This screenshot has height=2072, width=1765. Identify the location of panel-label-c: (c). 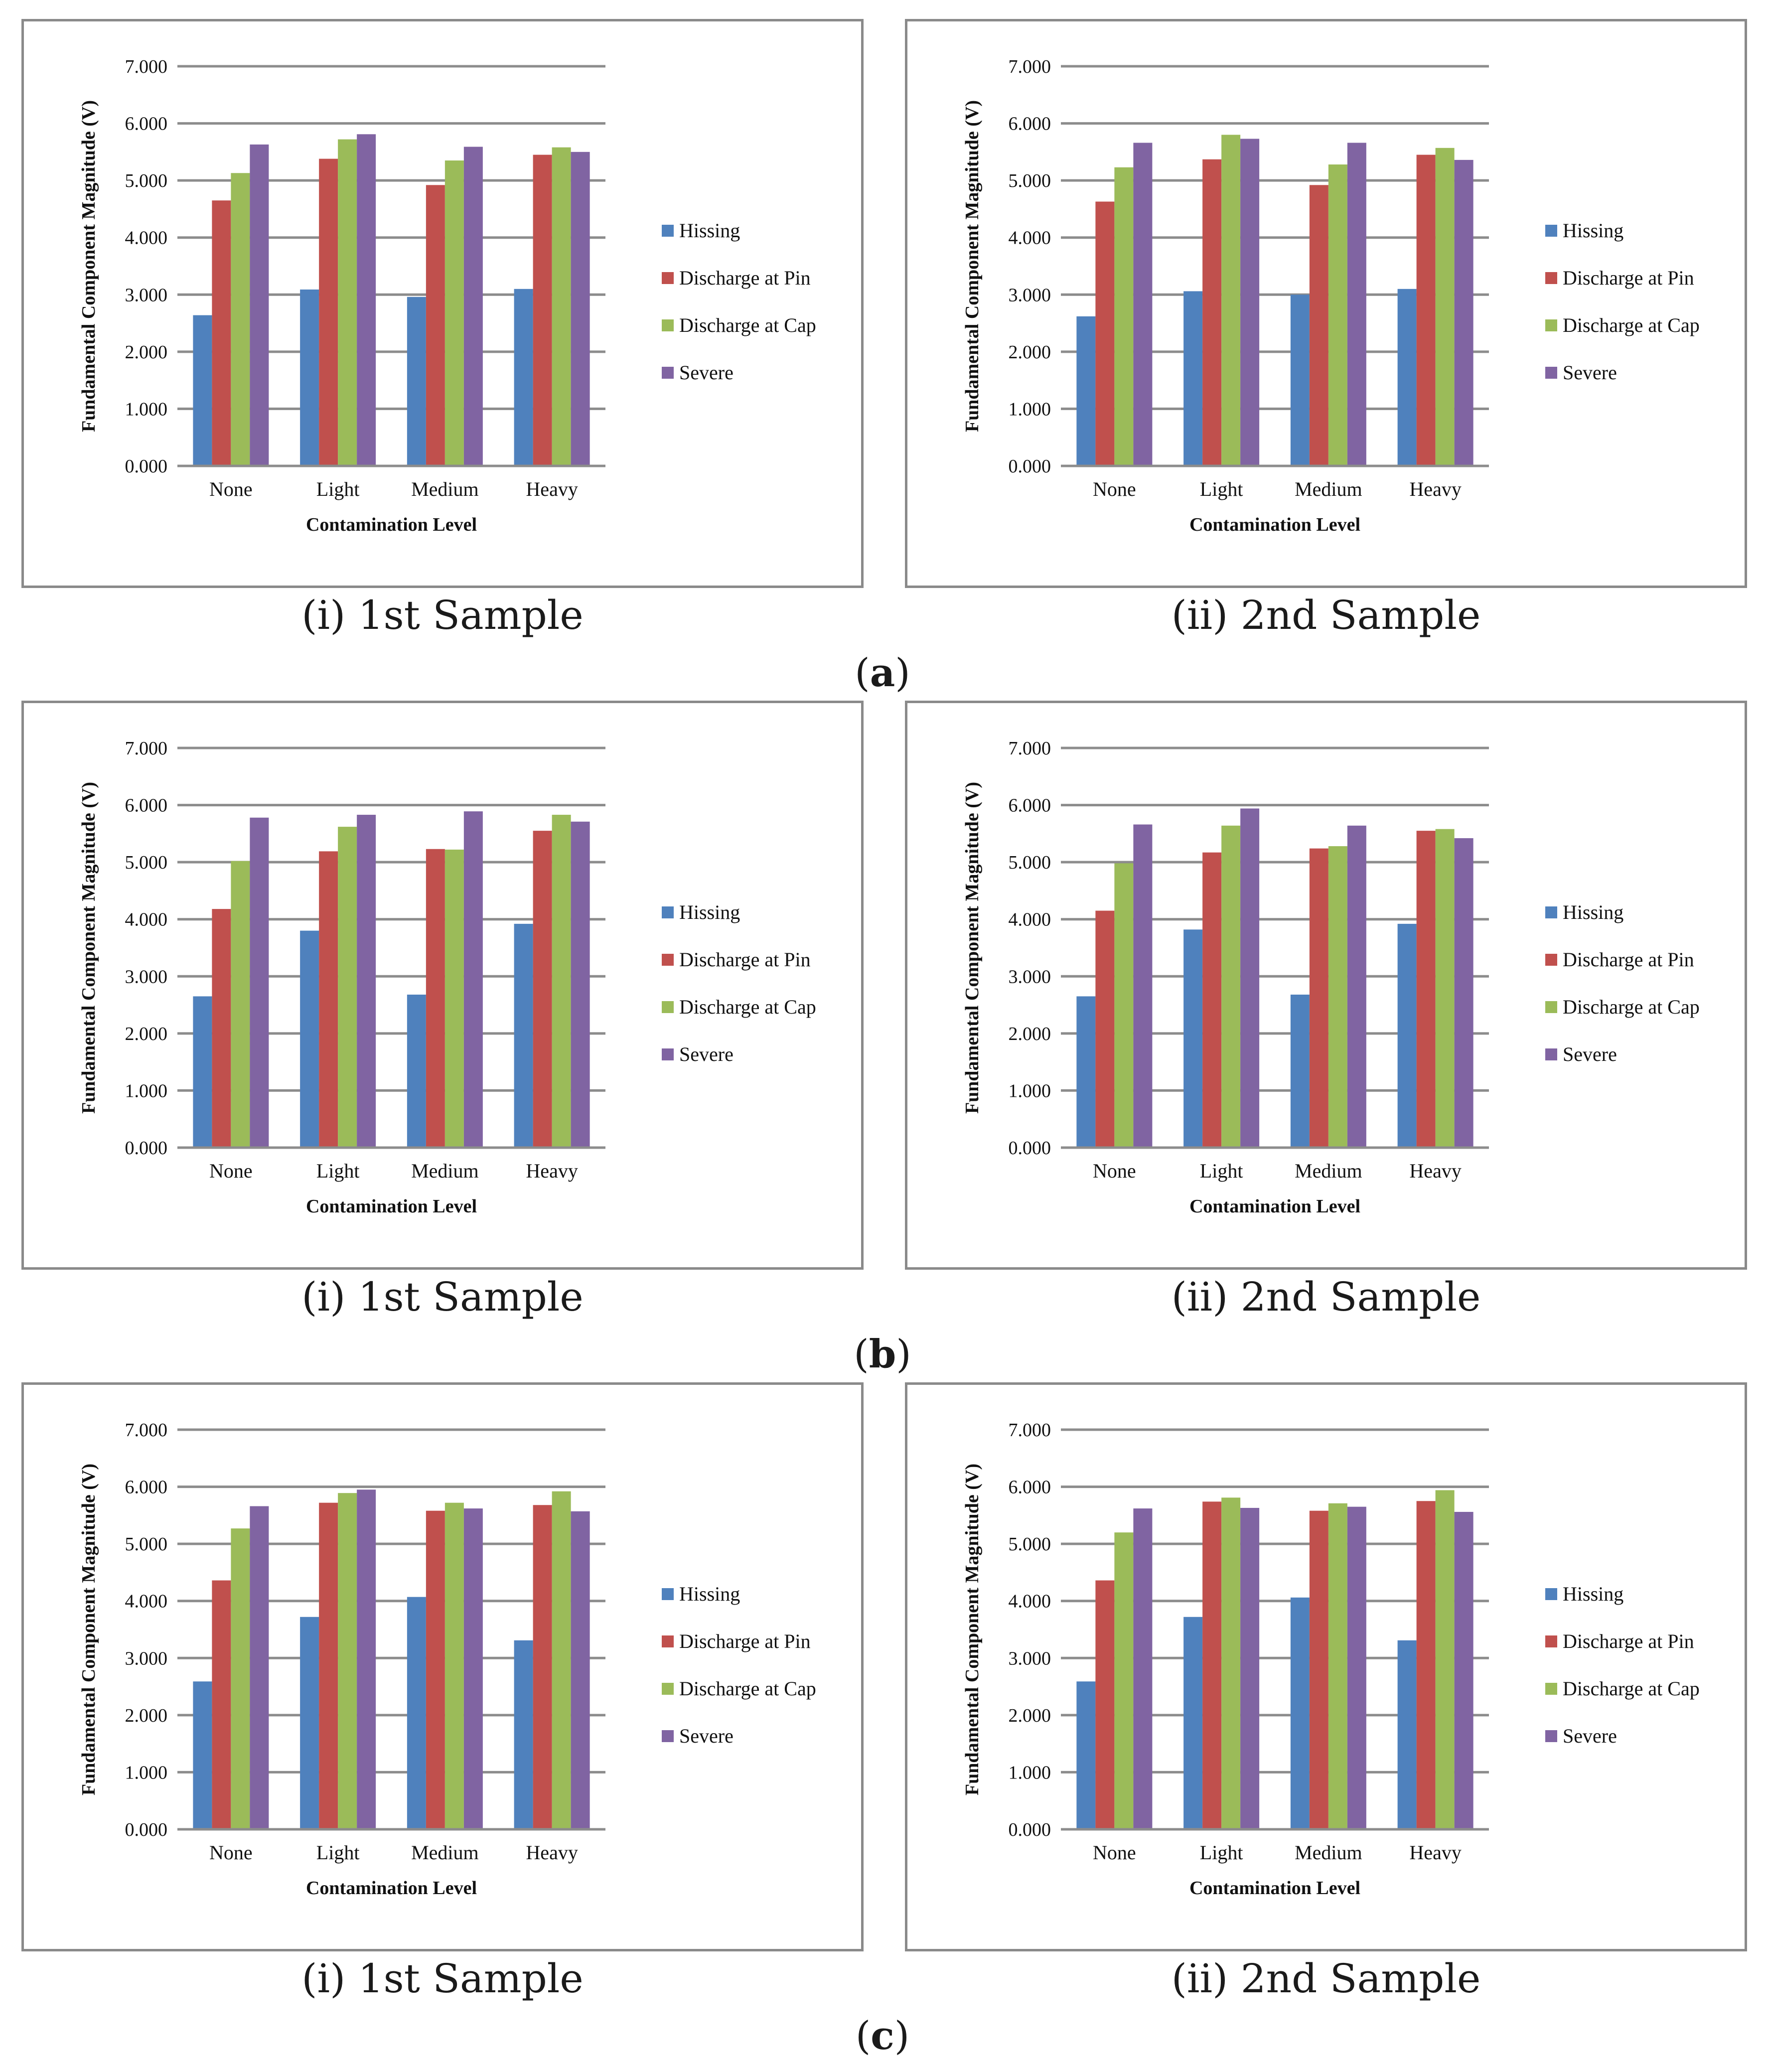
(882, 2036).